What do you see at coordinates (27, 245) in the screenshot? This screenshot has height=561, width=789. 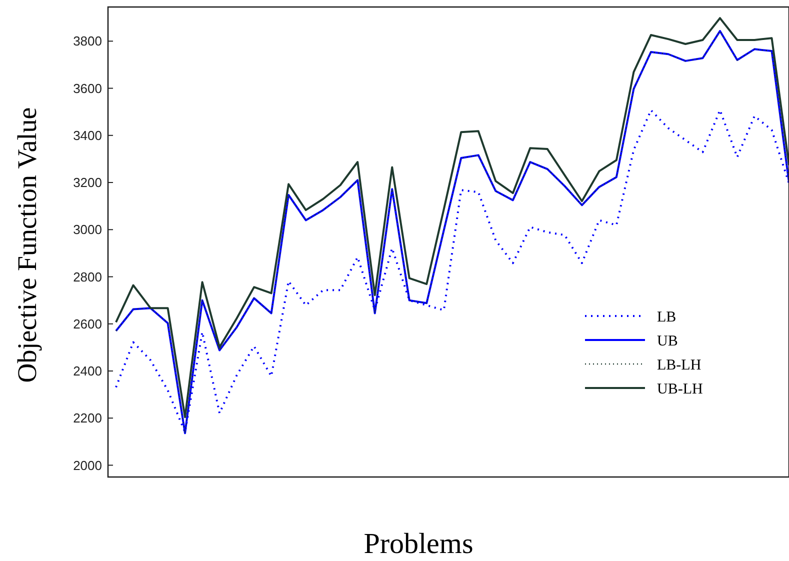 I see `y-axis-title: Objective Function Value` at bounding box center [27, 245].